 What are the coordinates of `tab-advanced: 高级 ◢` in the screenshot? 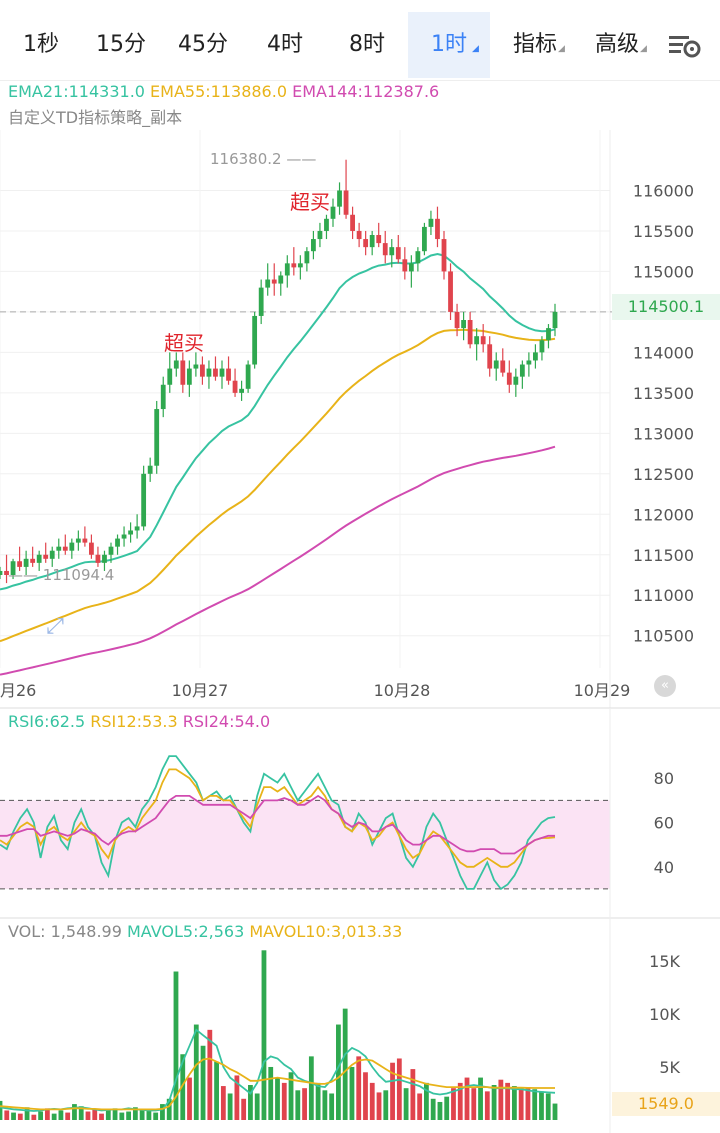 It's located at (617, 45).